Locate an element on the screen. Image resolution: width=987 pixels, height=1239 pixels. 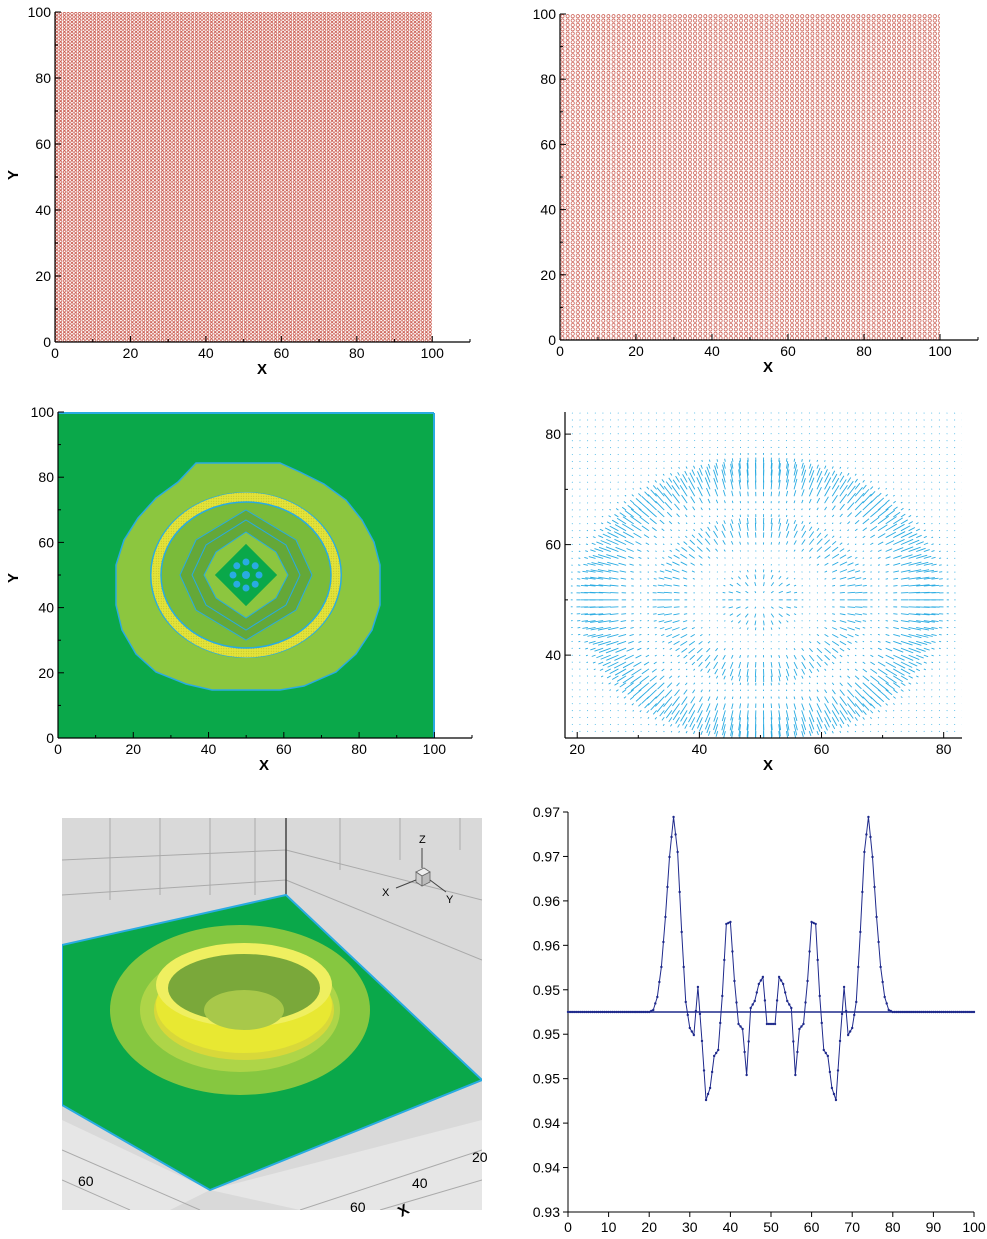
y-tick-label: 0.97 is located at coordinates (546, 856).